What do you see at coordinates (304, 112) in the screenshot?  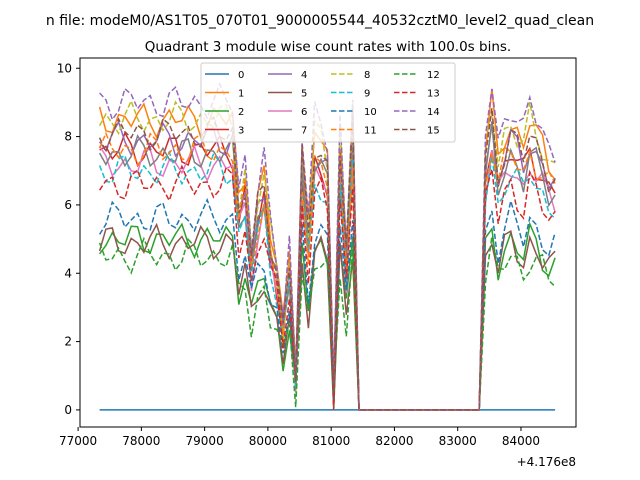 I see `legend-label-6: 6` at bounding box center [304, 112].